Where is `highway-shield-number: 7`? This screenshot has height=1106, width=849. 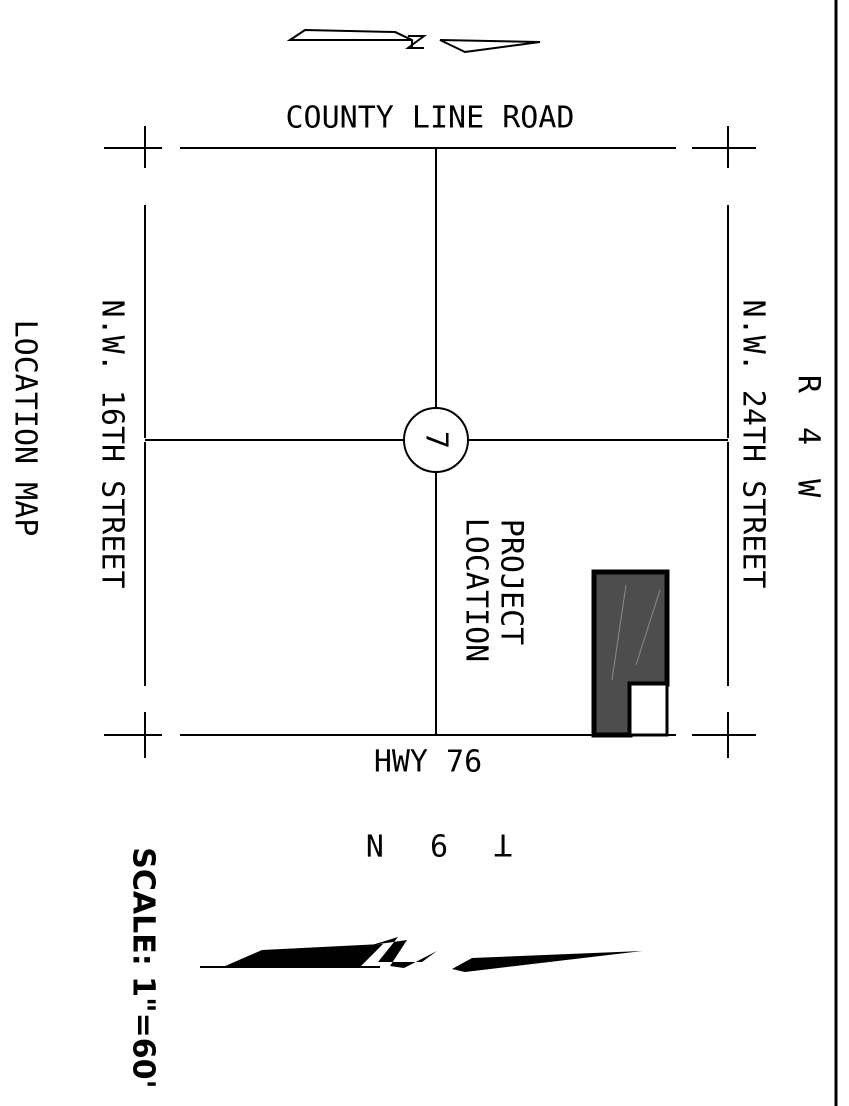 highway-shield-number: 7 is located at coordinates (436, 440).